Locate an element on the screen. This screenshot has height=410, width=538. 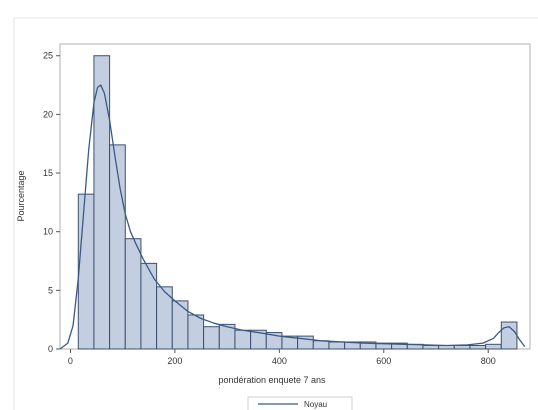
y-tick-label-20: 20 is located at coordinates (48, 114).